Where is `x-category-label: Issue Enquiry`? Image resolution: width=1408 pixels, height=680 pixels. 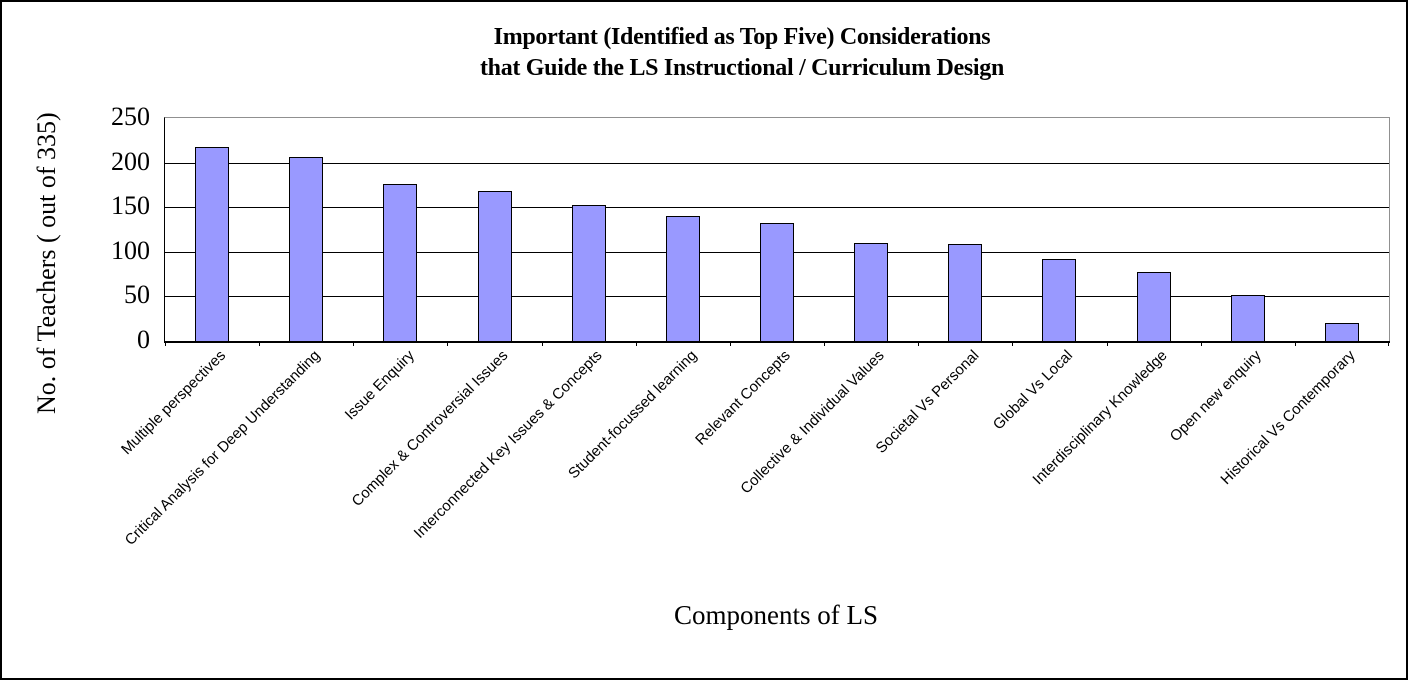
x-category-label: Issue Enquiry is located at coordinates (379, 385).